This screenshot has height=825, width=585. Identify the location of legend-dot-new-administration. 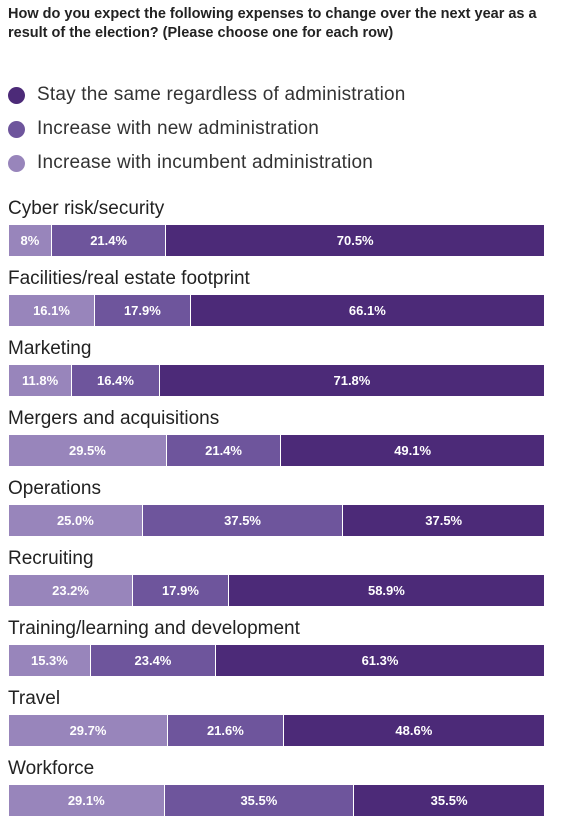
(16, 129).